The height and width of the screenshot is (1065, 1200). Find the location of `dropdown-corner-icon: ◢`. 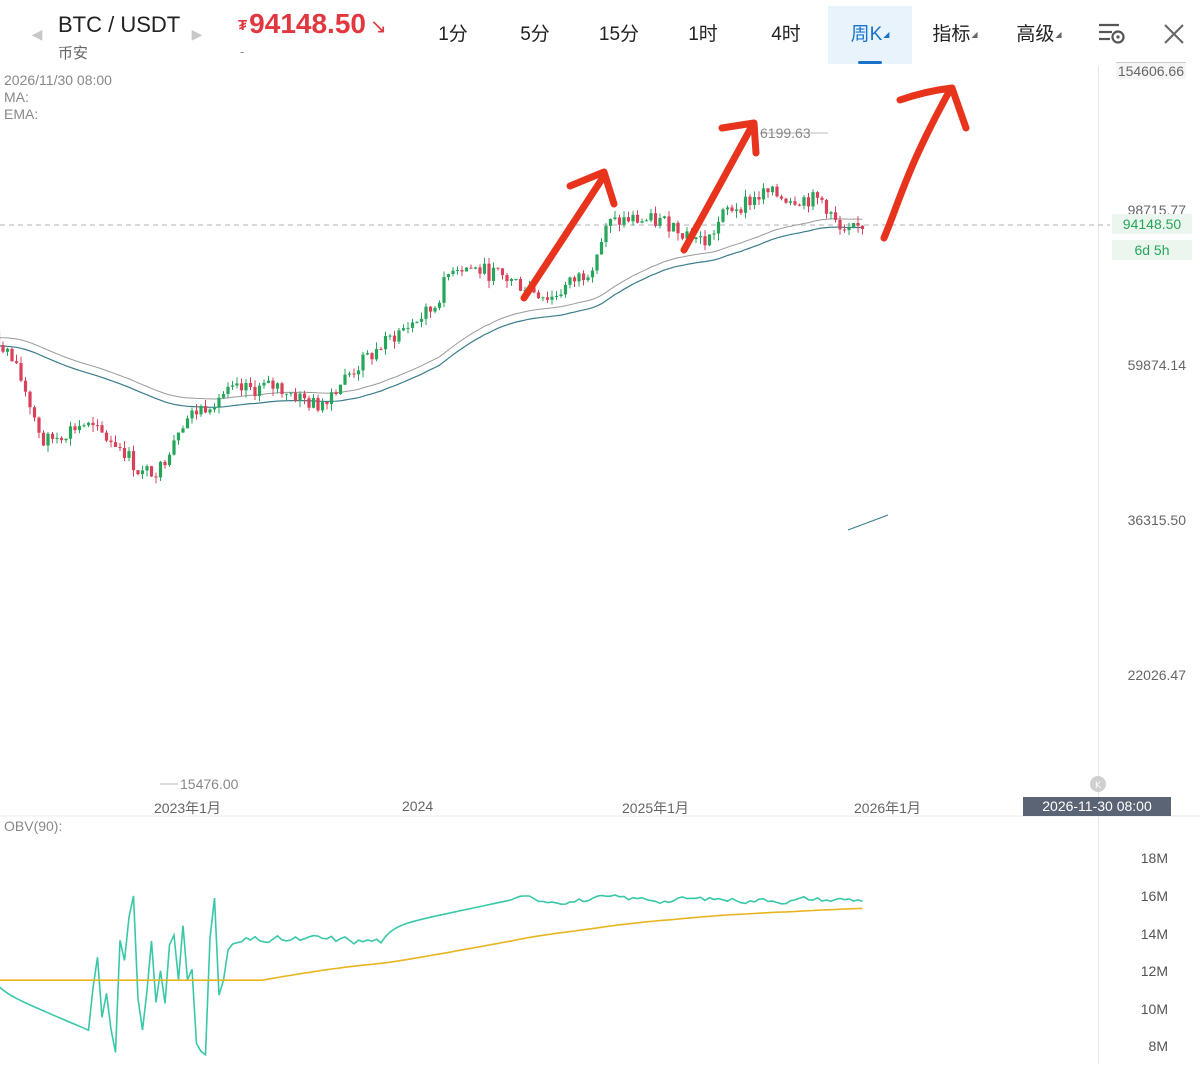

dropdown-corner-icon: ◢ is located at coordinates (974, 34).